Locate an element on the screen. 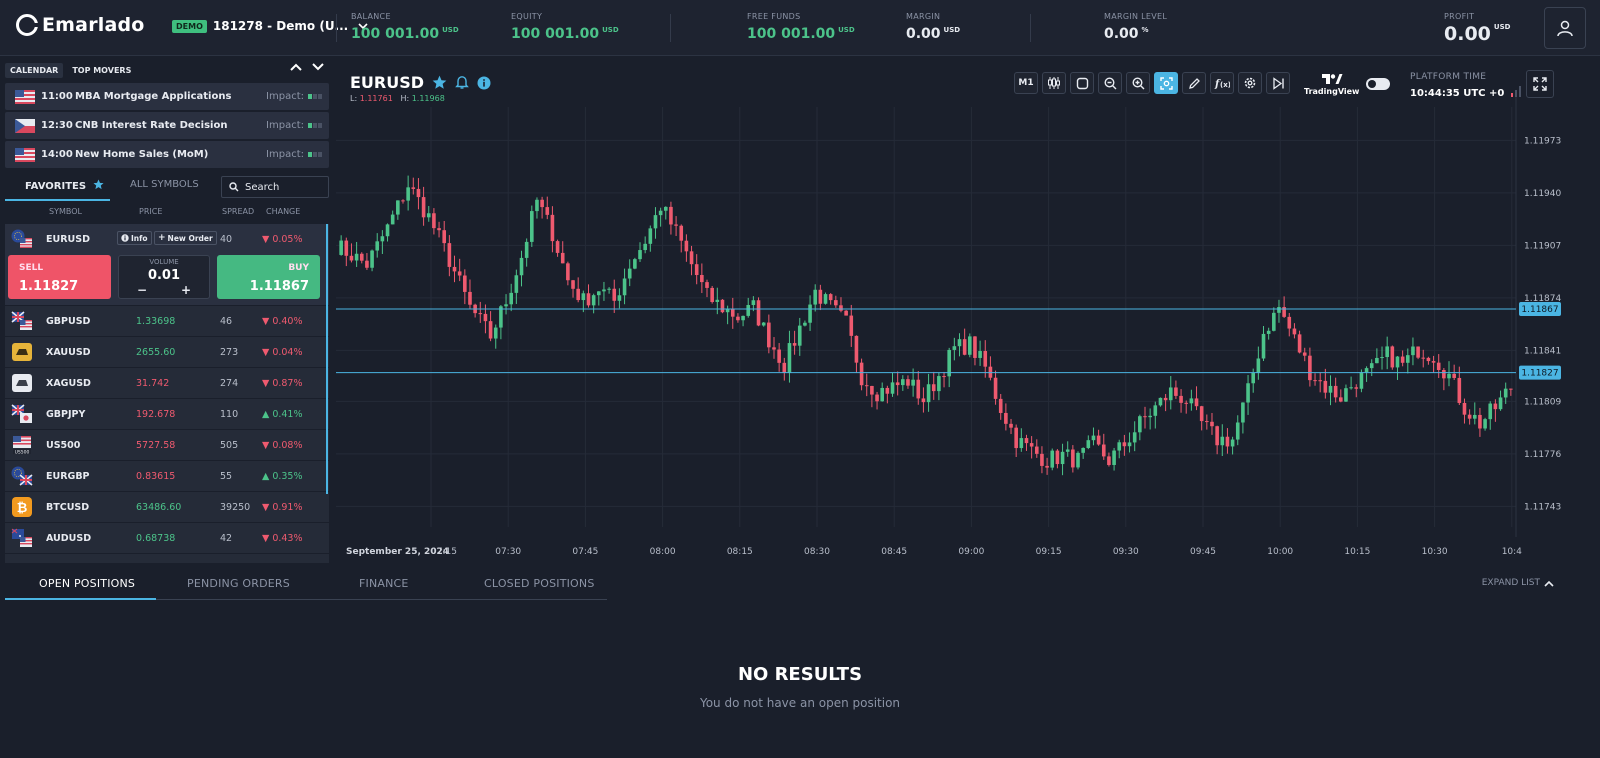  chevron-up-icon is located at coordinates (296, 67).